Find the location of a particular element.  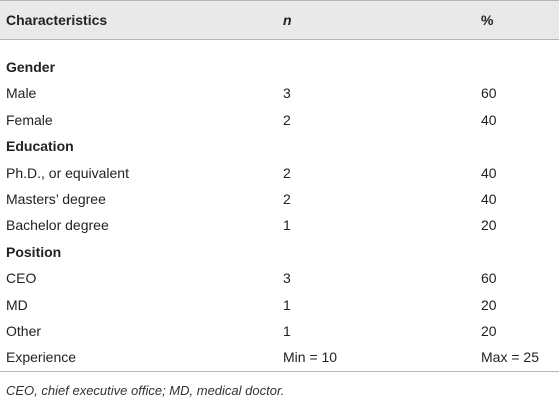

table-cell: Other is located at coordinates (24, 331).